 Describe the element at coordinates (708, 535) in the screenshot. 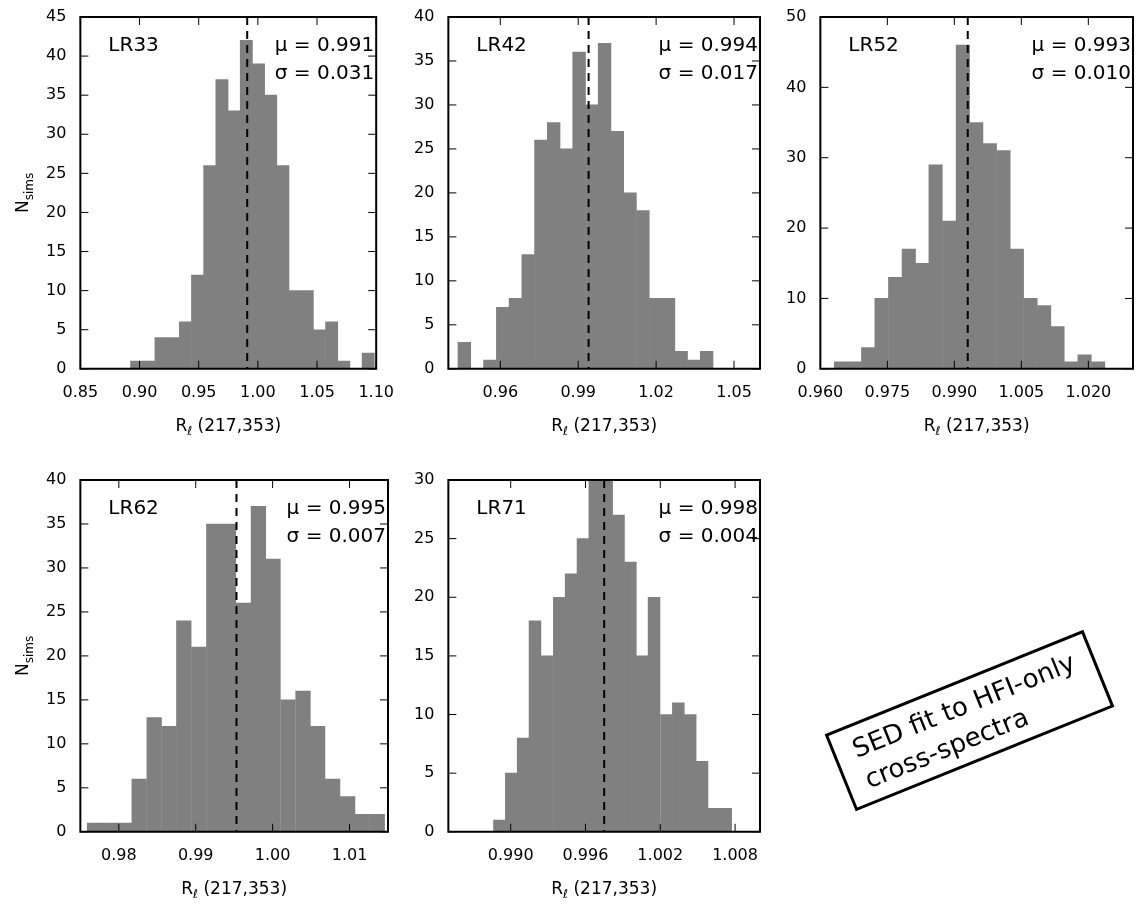

I see `annotation: σ = 0.004` at that location.